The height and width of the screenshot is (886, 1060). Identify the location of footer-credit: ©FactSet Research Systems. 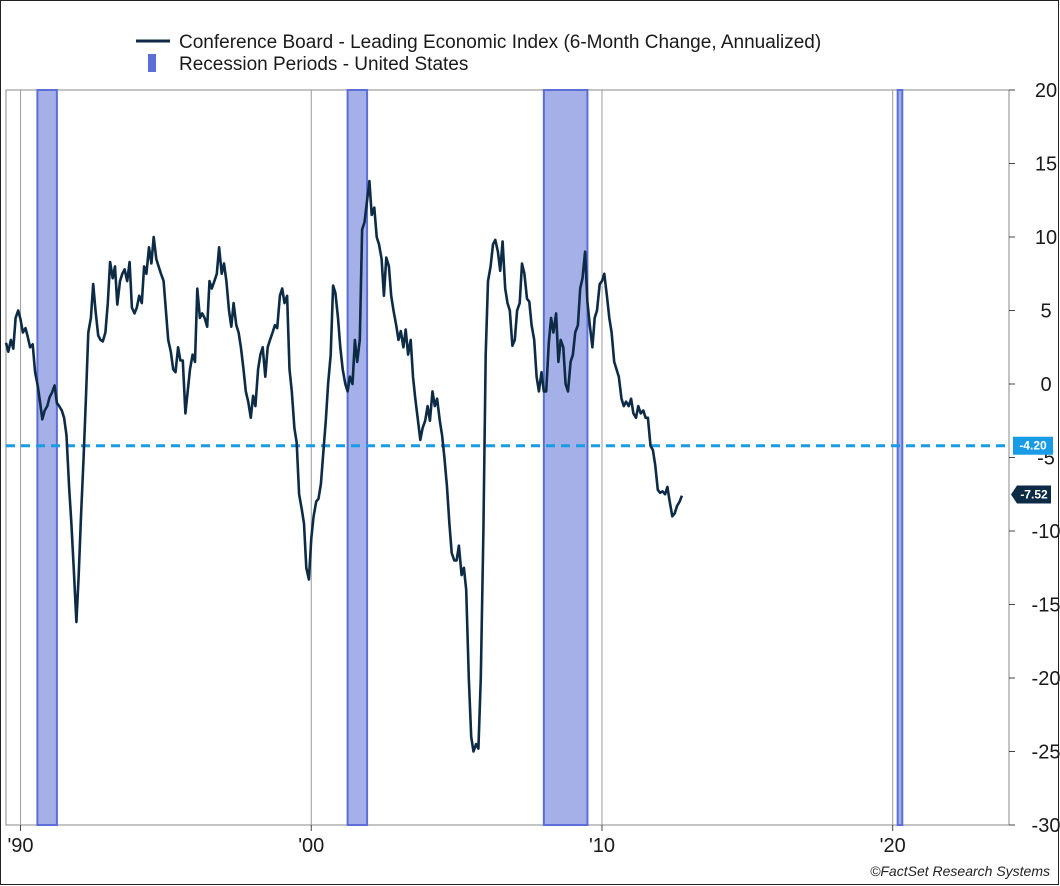
(960, 871).